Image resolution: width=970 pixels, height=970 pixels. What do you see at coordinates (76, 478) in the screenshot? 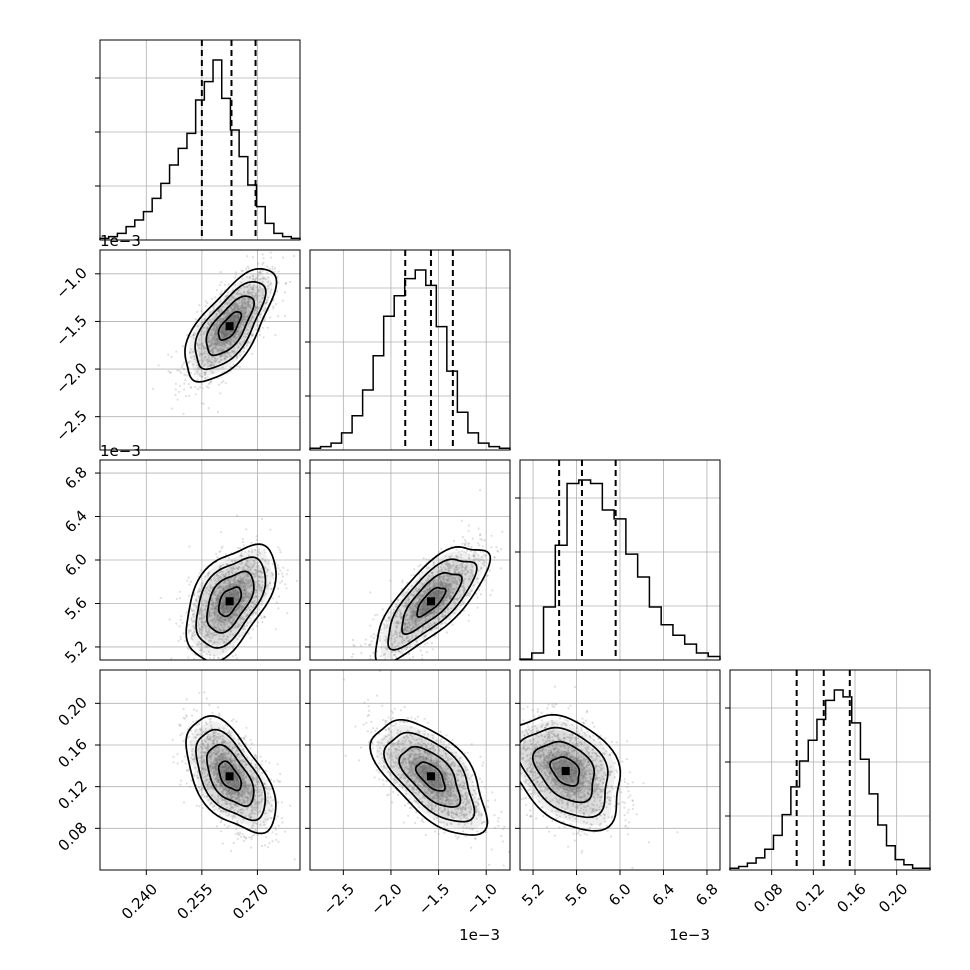
I see `y-tick-label: 6.8` at bounding box center [76, 478].